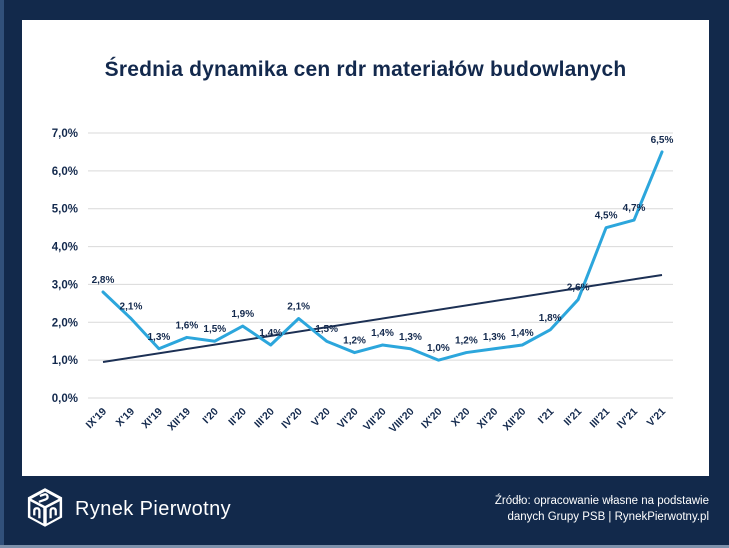 This screenshot has width=729, height=548. Describe the element at coordinates (488, 419) in the screenshot. I see `x-axis-tick-label: XI'20` at that location.